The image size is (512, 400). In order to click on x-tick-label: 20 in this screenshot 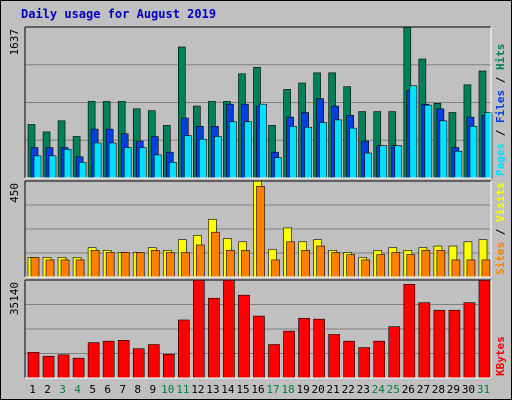, I will do `click(318, 389)`.